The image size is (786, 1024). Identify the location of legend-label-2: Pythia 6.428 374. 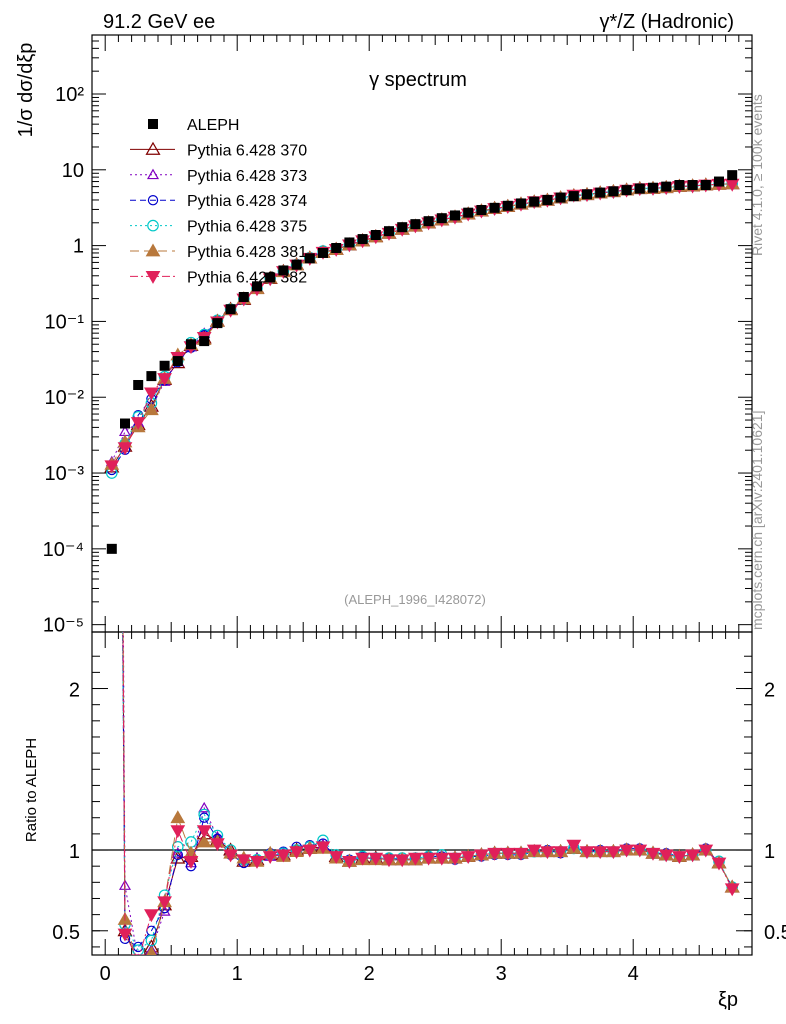
(247, 201).